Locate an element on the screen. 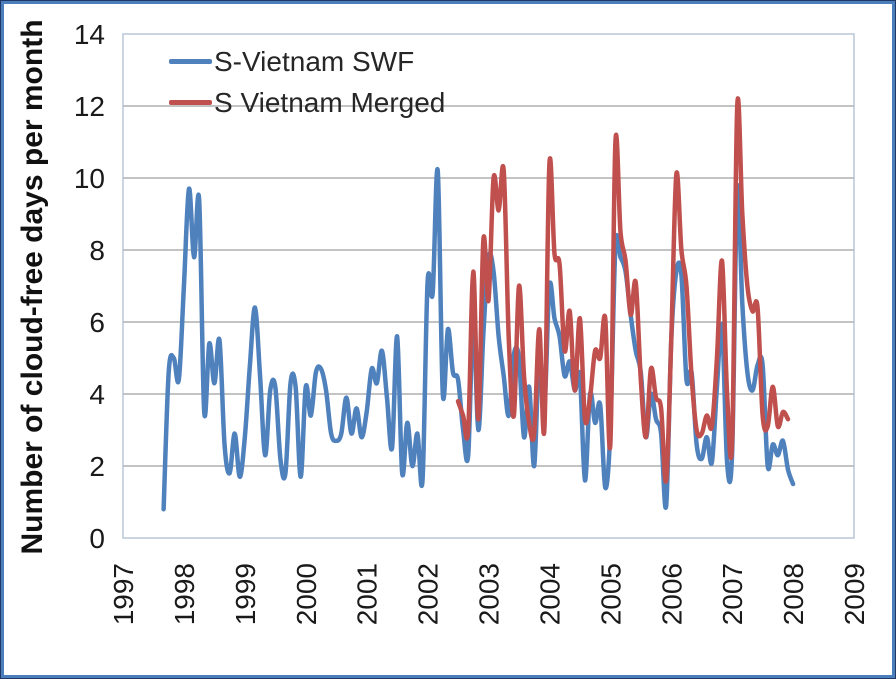  legend-entry-swf: S-Vietnam SWF is located at coordinates (307, 61).